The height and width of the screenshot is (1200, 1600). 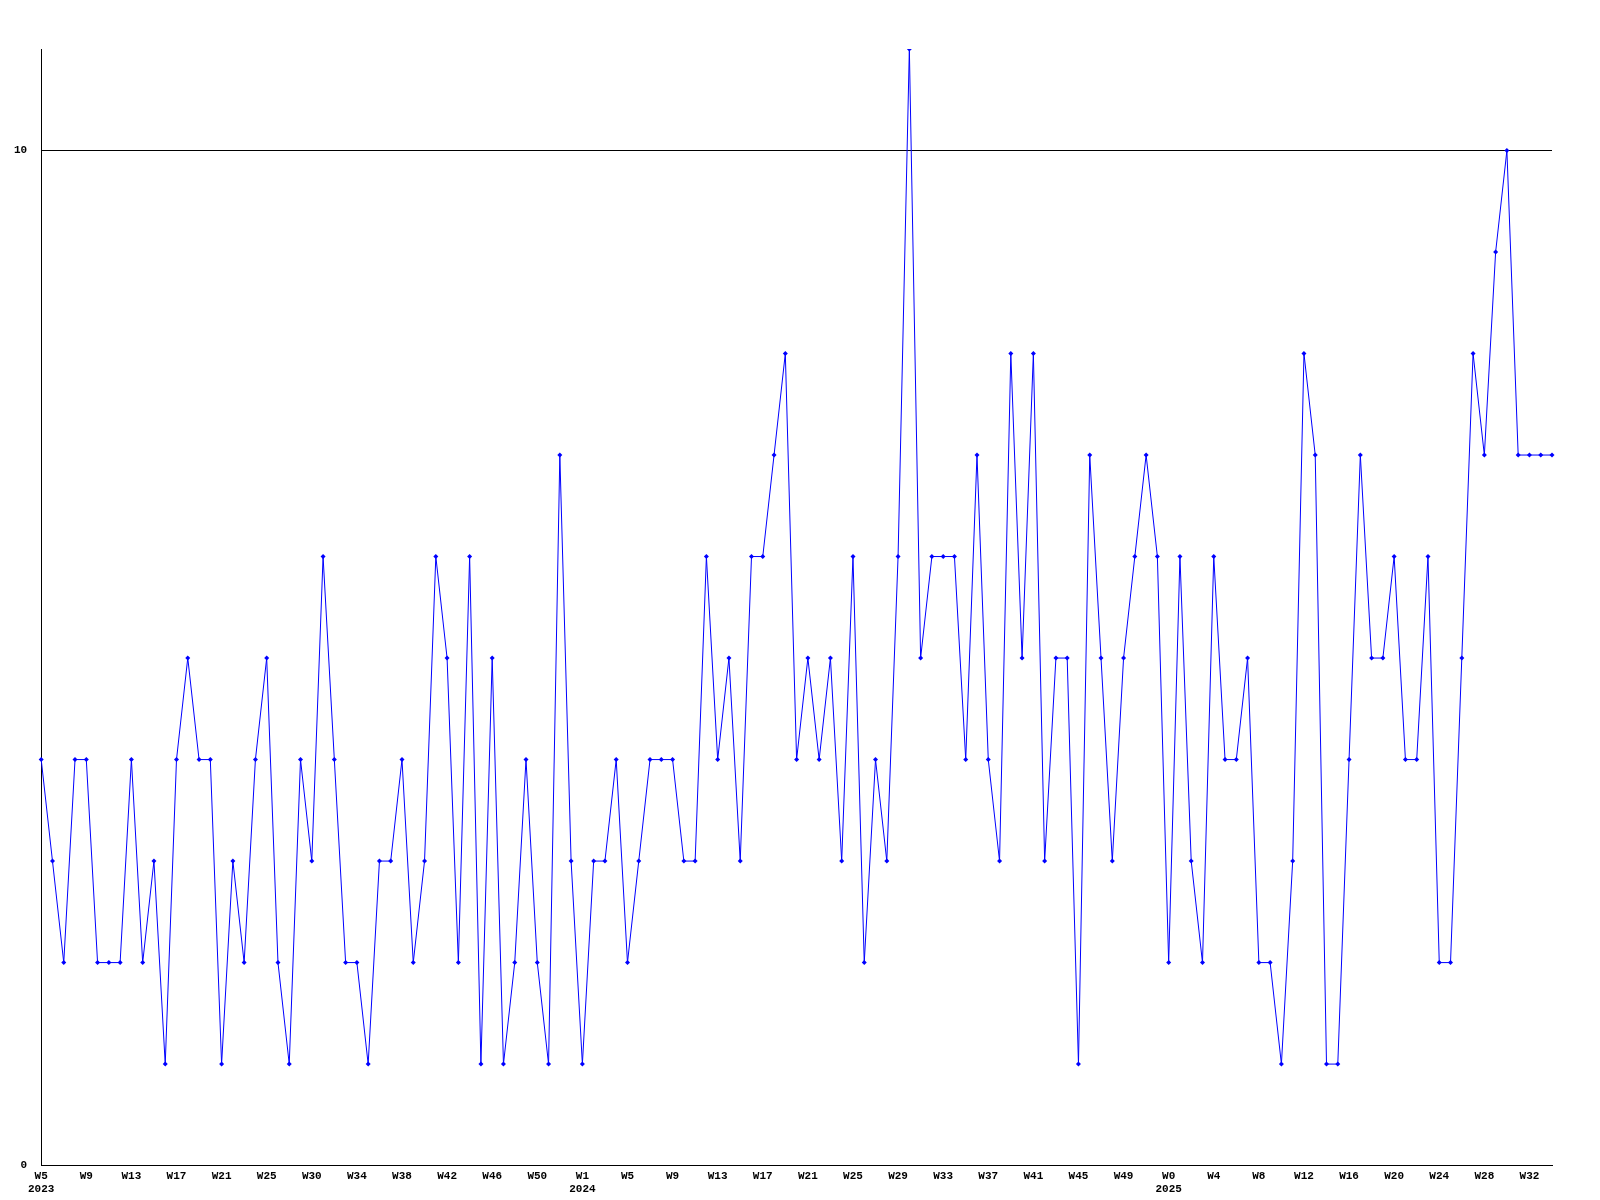 What do you see at coordinates (357, 1175) in the screenshot?
I see `x-tick-label: W34` at bounding box center [357, 1175].